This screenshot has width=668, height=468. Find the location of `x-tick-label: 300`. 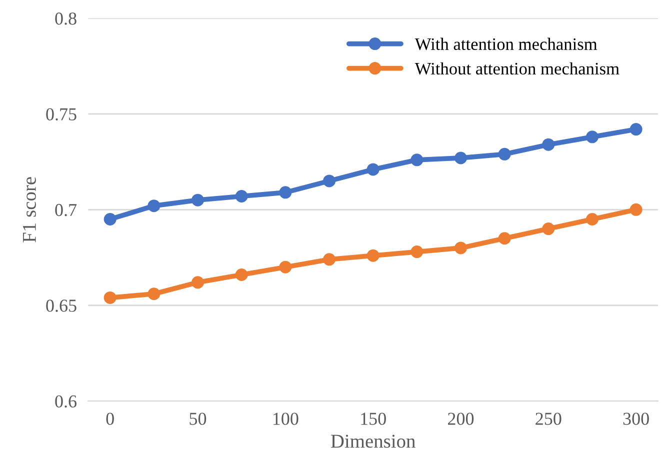

x-tick-label: 300 is located at coordinates (636, 418).